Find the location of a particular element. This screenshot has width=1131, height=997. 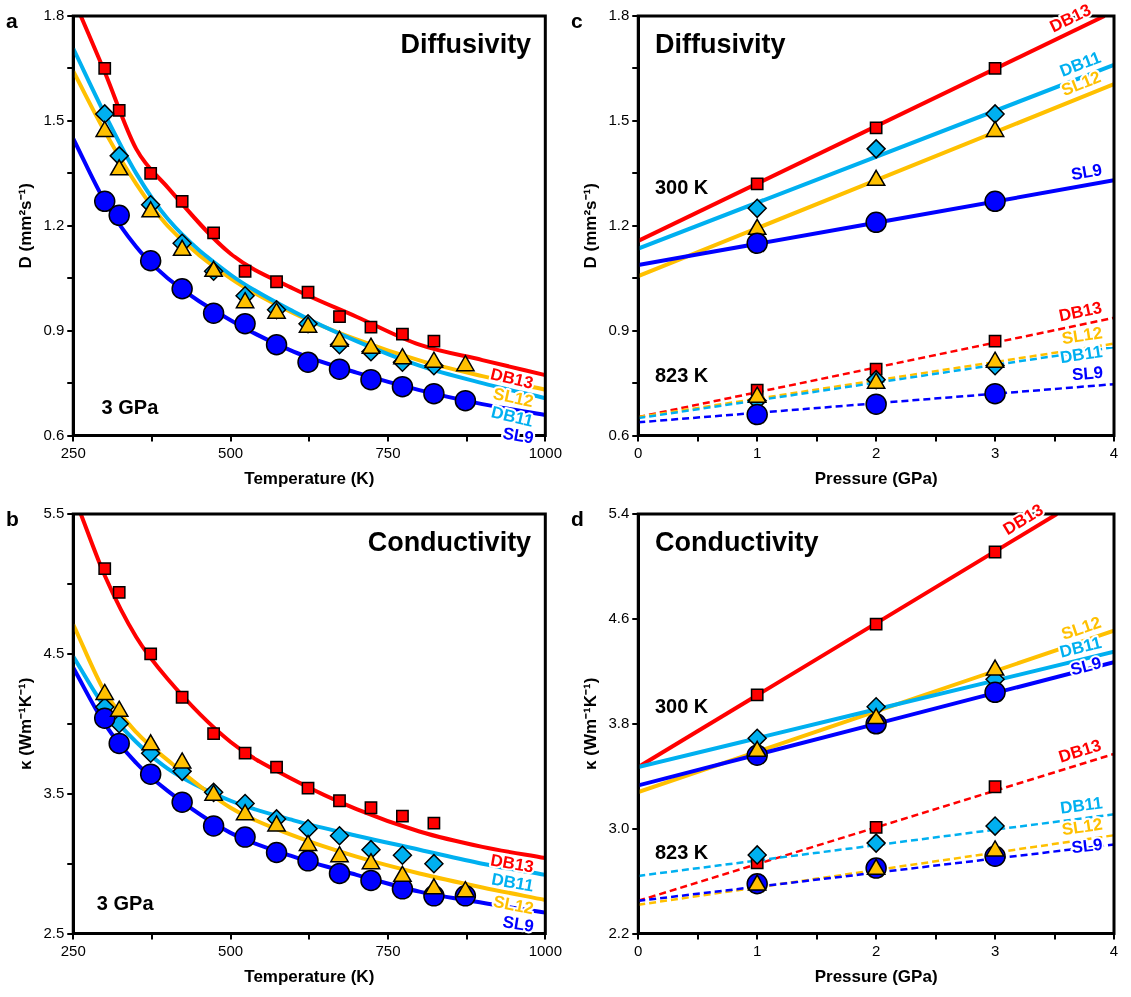

series-label: SL9 is located at coordinates (1087, 373).